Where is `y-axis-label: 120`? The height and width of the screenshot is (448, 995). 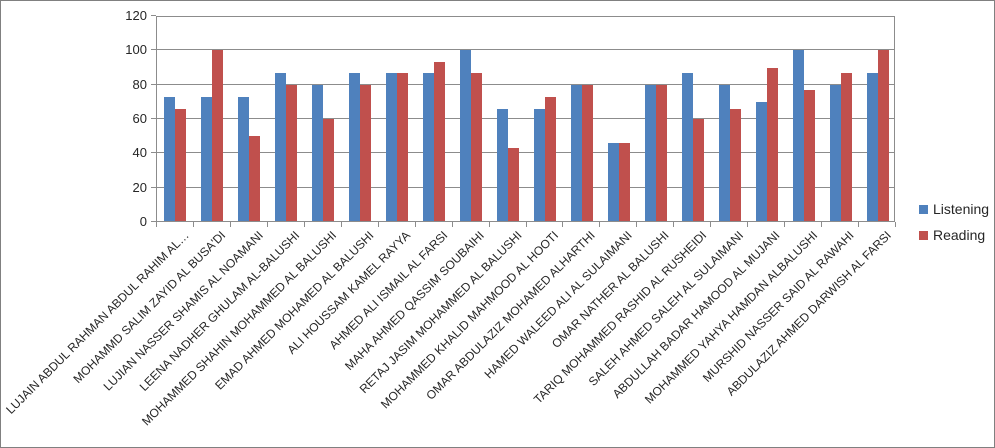
y-axis-label: 120 is located at coordinates (136, 15).